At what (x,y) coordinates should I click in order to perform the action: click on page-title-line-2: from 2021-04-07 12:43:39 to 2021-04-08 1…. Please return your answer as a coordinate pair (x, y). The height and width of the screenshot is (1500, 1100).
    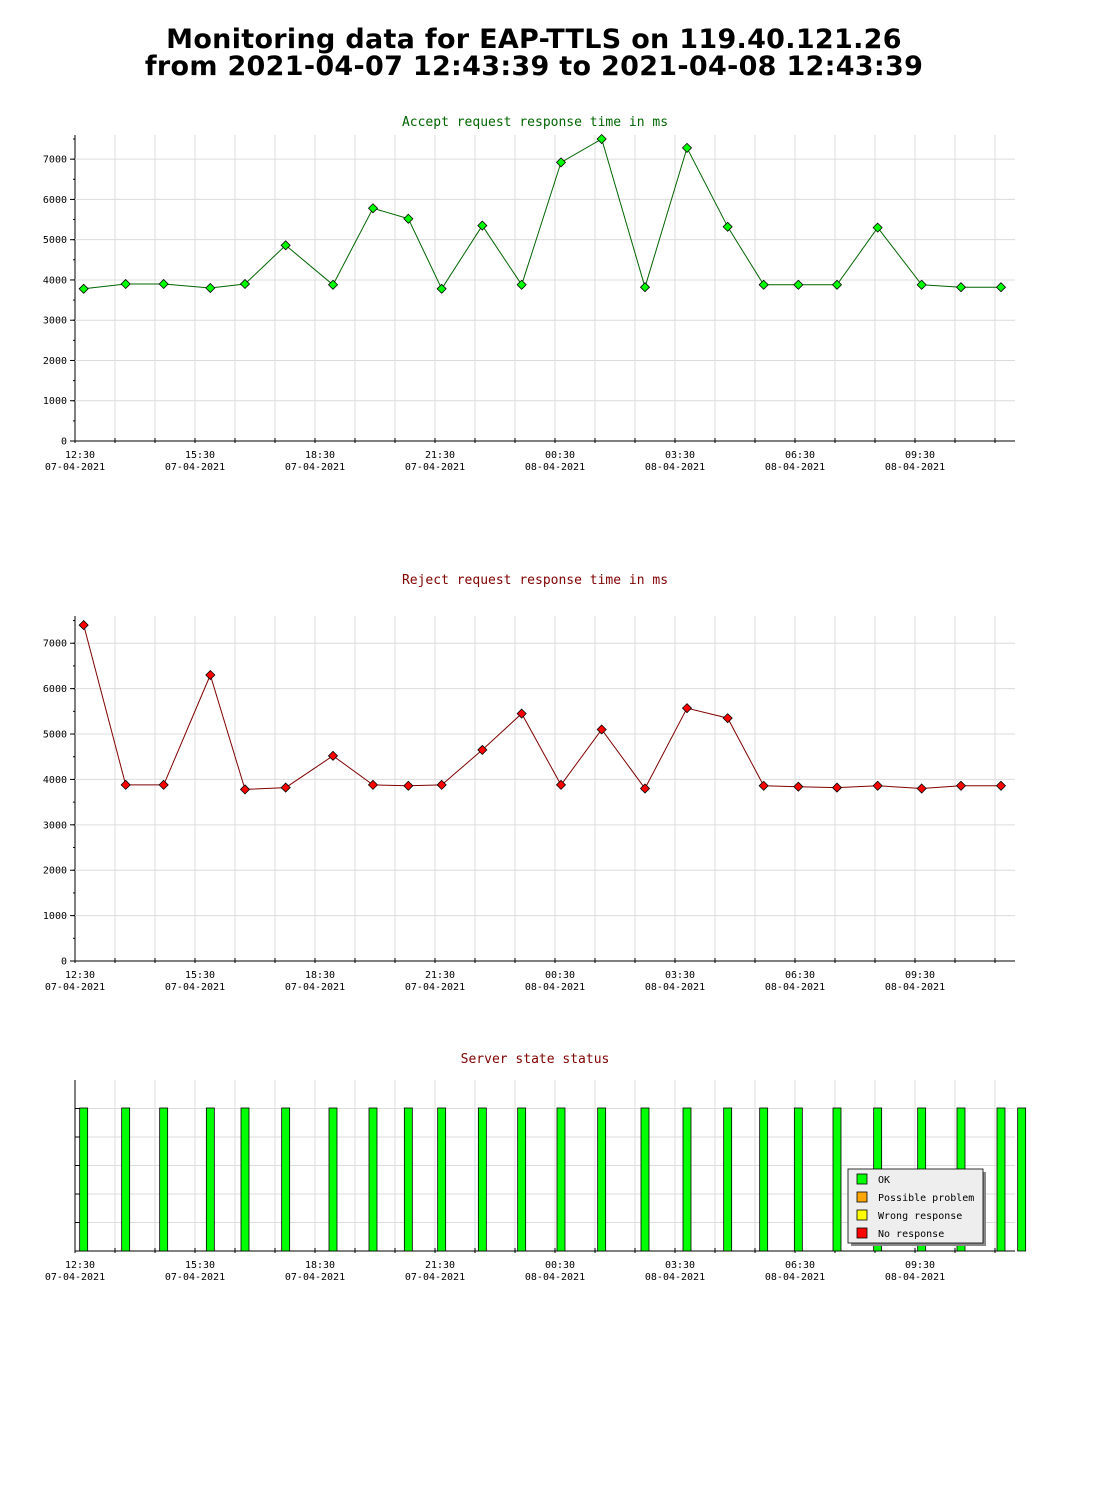
    Looking at the image, I should click on (534, 66).